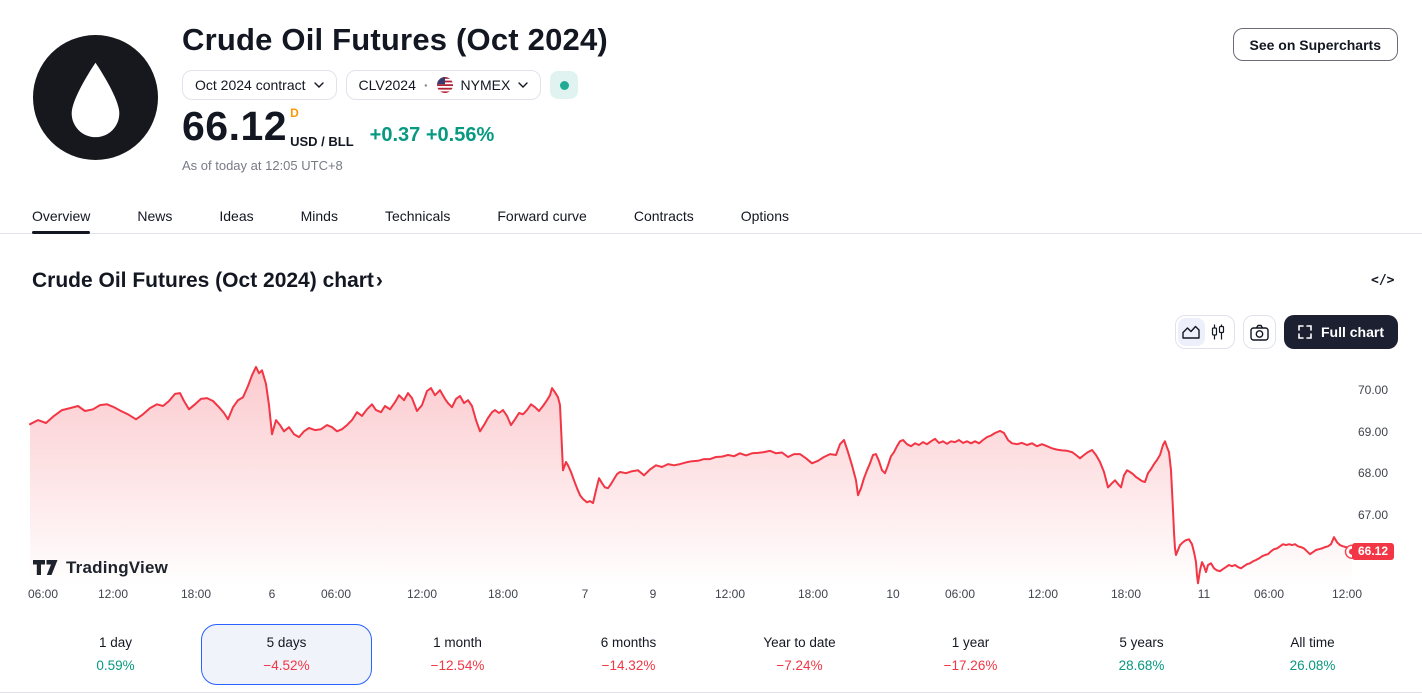 This screenshot has width=1422, height=694. Describe the element at coordinates (799, 665) in the screenshot. I see `period-change-value: −7.24%` at that location.